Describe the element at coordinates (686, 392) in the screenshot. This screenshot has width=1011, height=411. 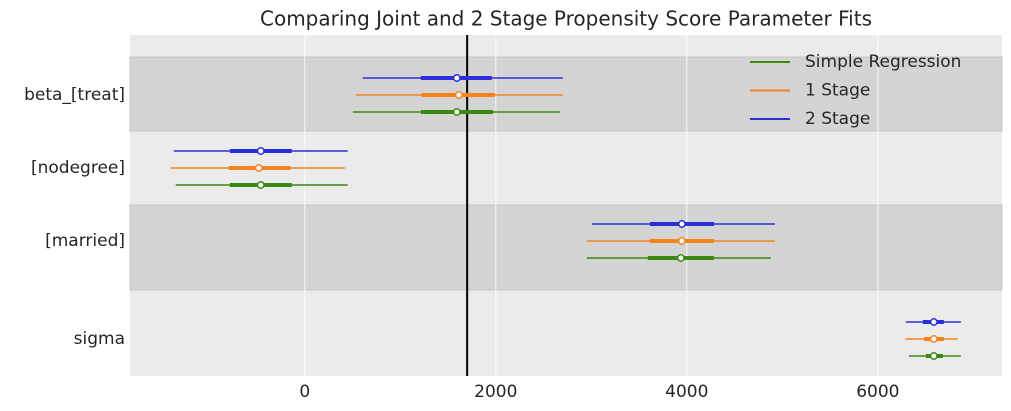
I see `x-tick-label: 4000` at that location.